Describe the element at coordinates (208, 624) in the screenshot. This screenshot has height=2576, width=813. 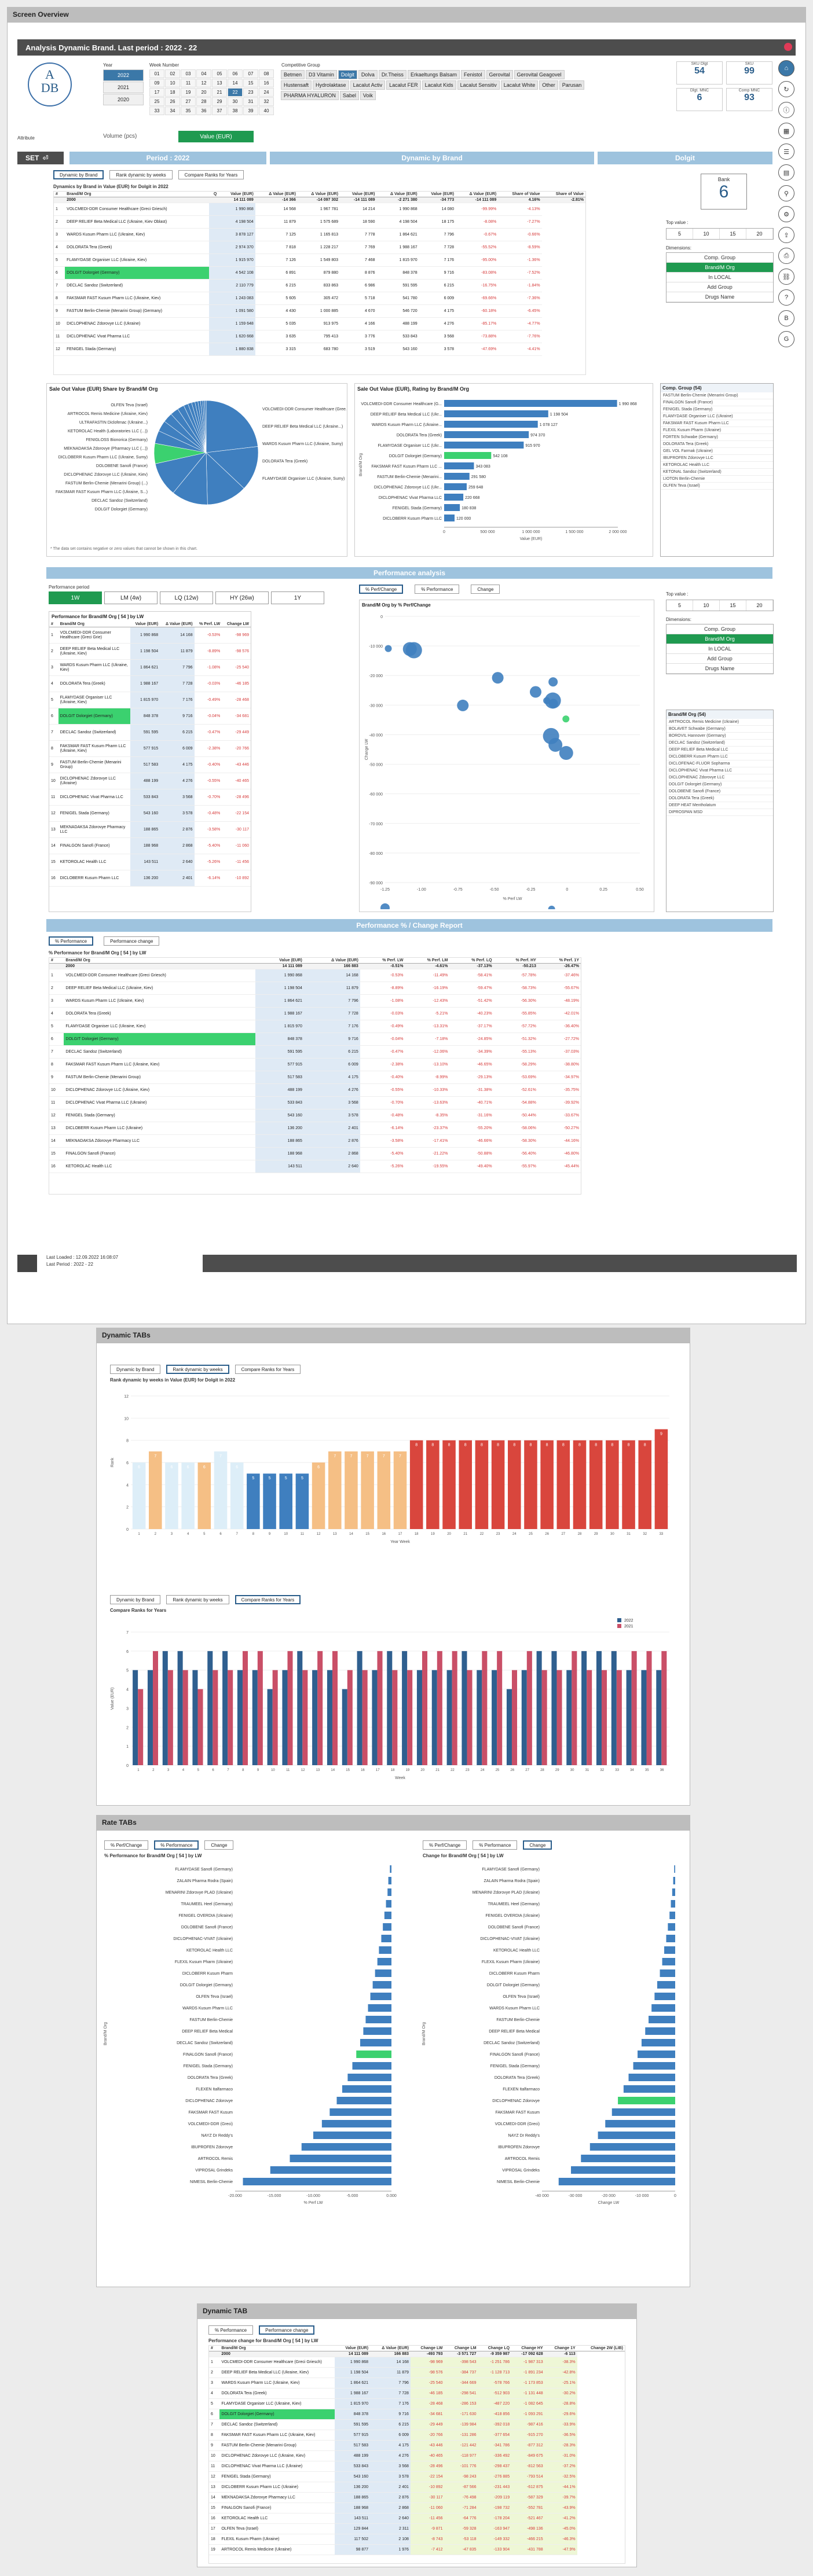
I see `table-header-cell: % Perf. LW` at that location.